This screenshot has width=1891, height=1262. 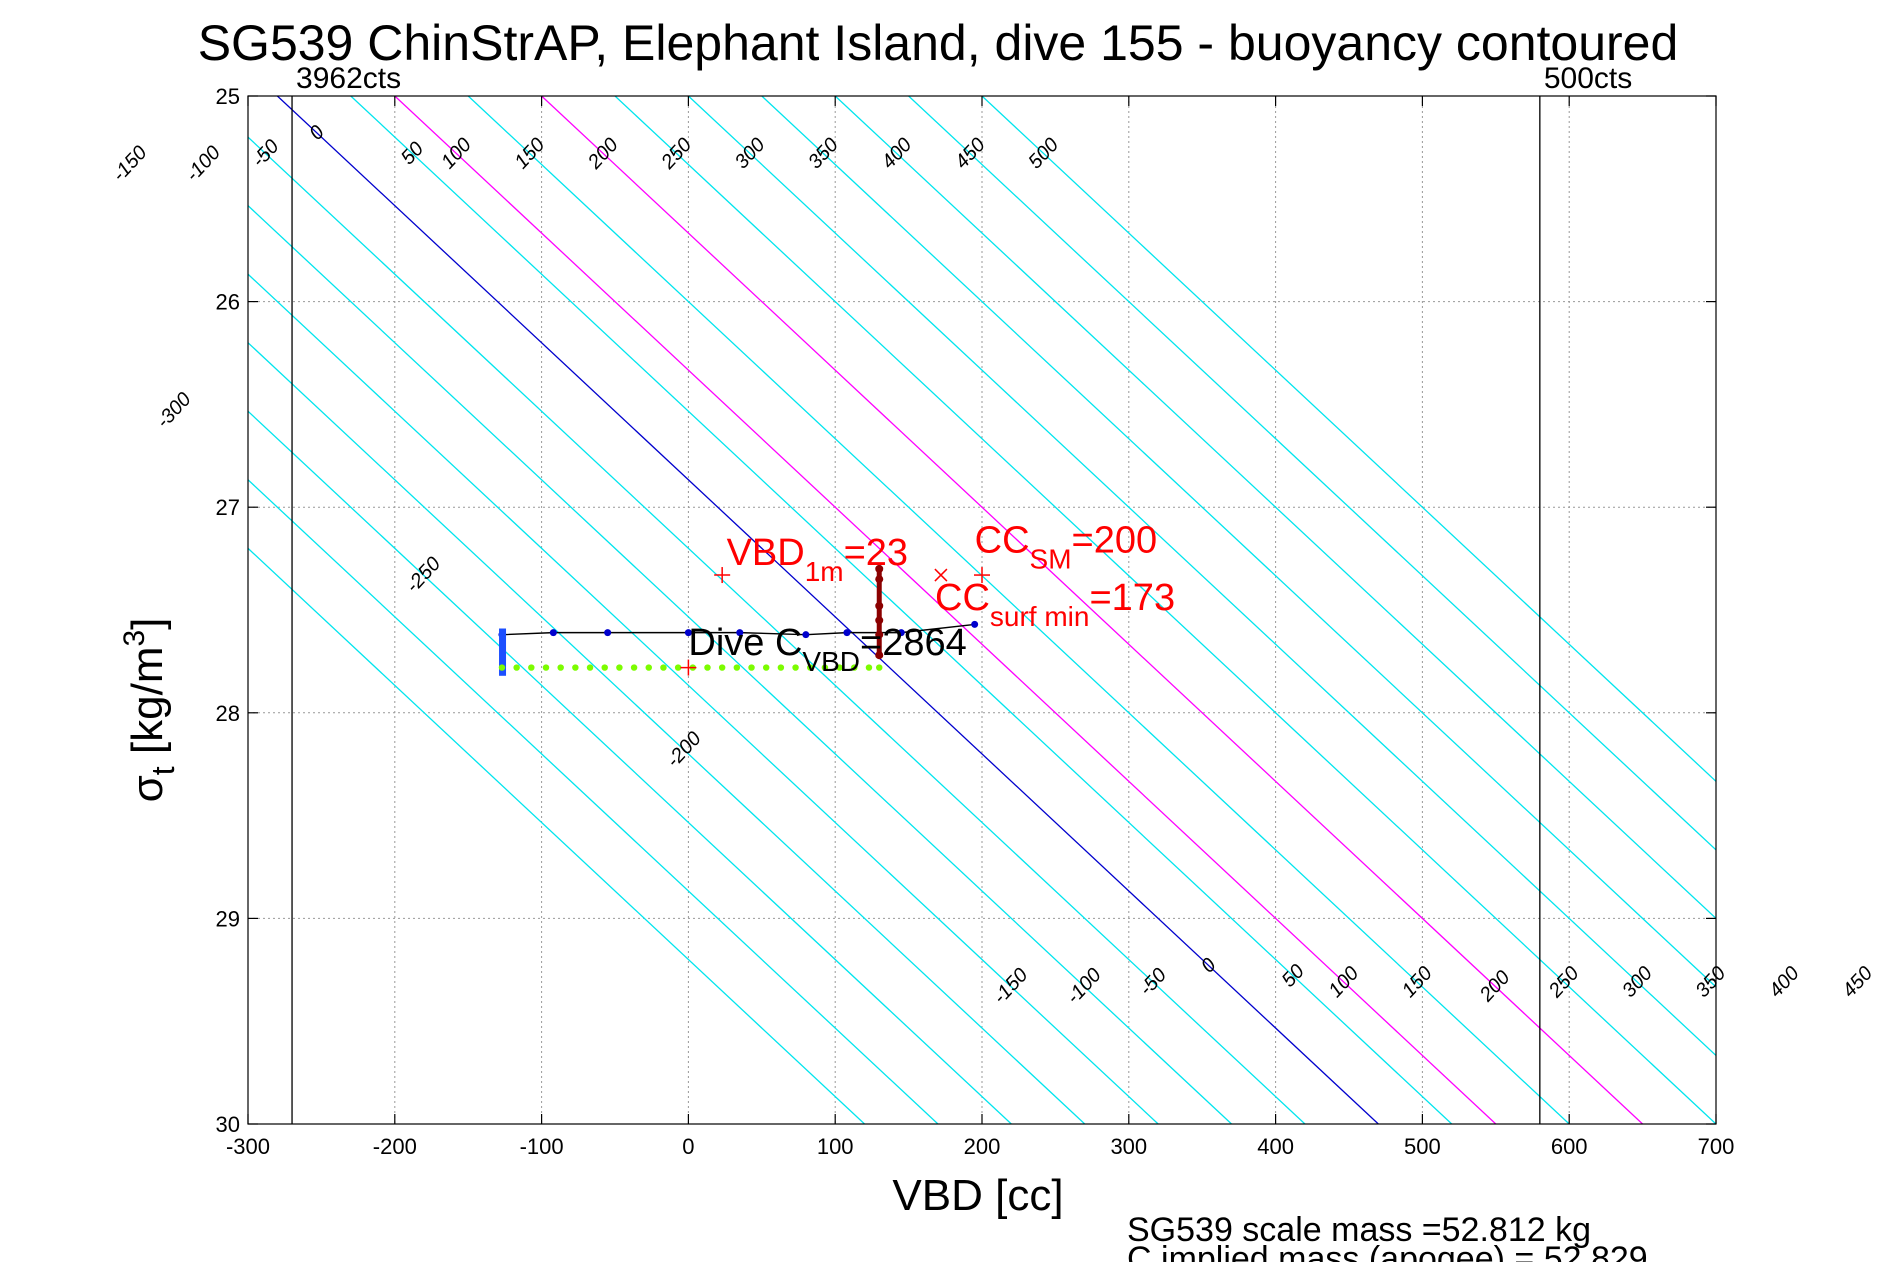 I want to click on contour-label: -250, so click(x=423, y=575).